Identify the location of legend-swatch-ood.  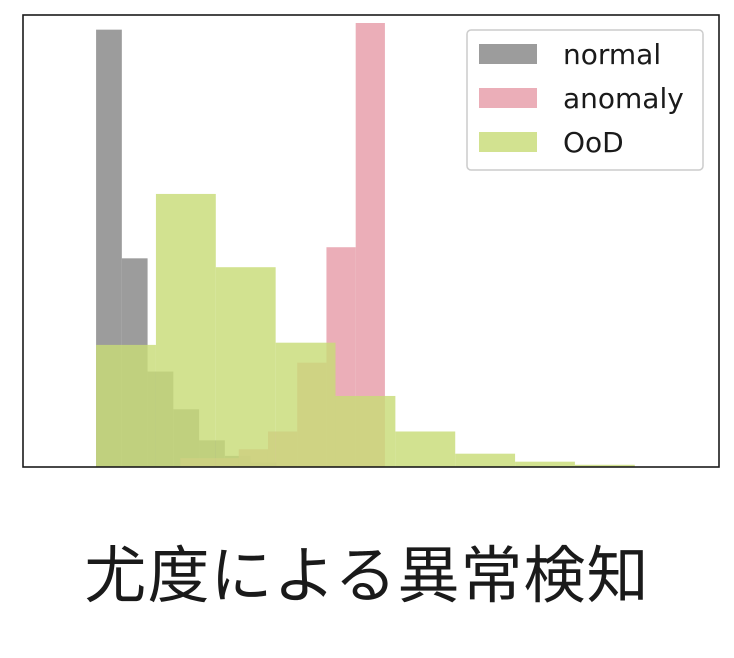
(508, 142).